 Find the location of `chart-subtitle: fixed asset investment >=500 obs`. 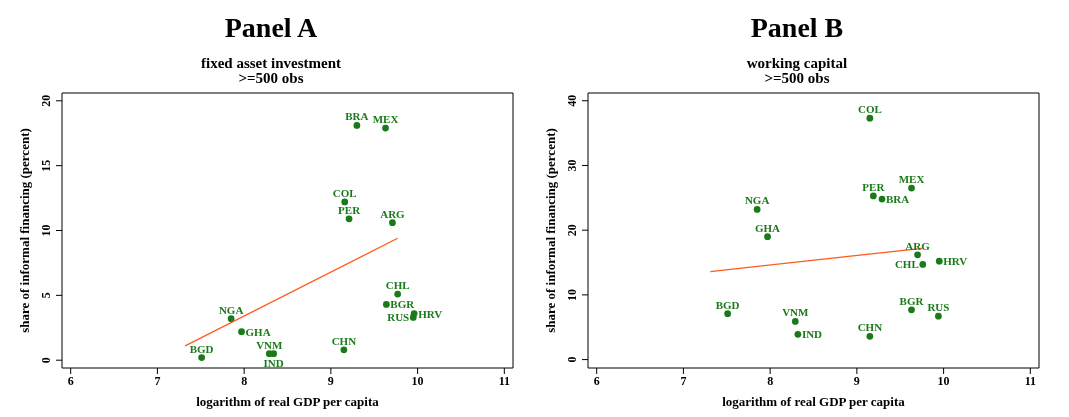

chart-subtitle: fixed asset investment >=500 obs is located at coordinates (271, 70).